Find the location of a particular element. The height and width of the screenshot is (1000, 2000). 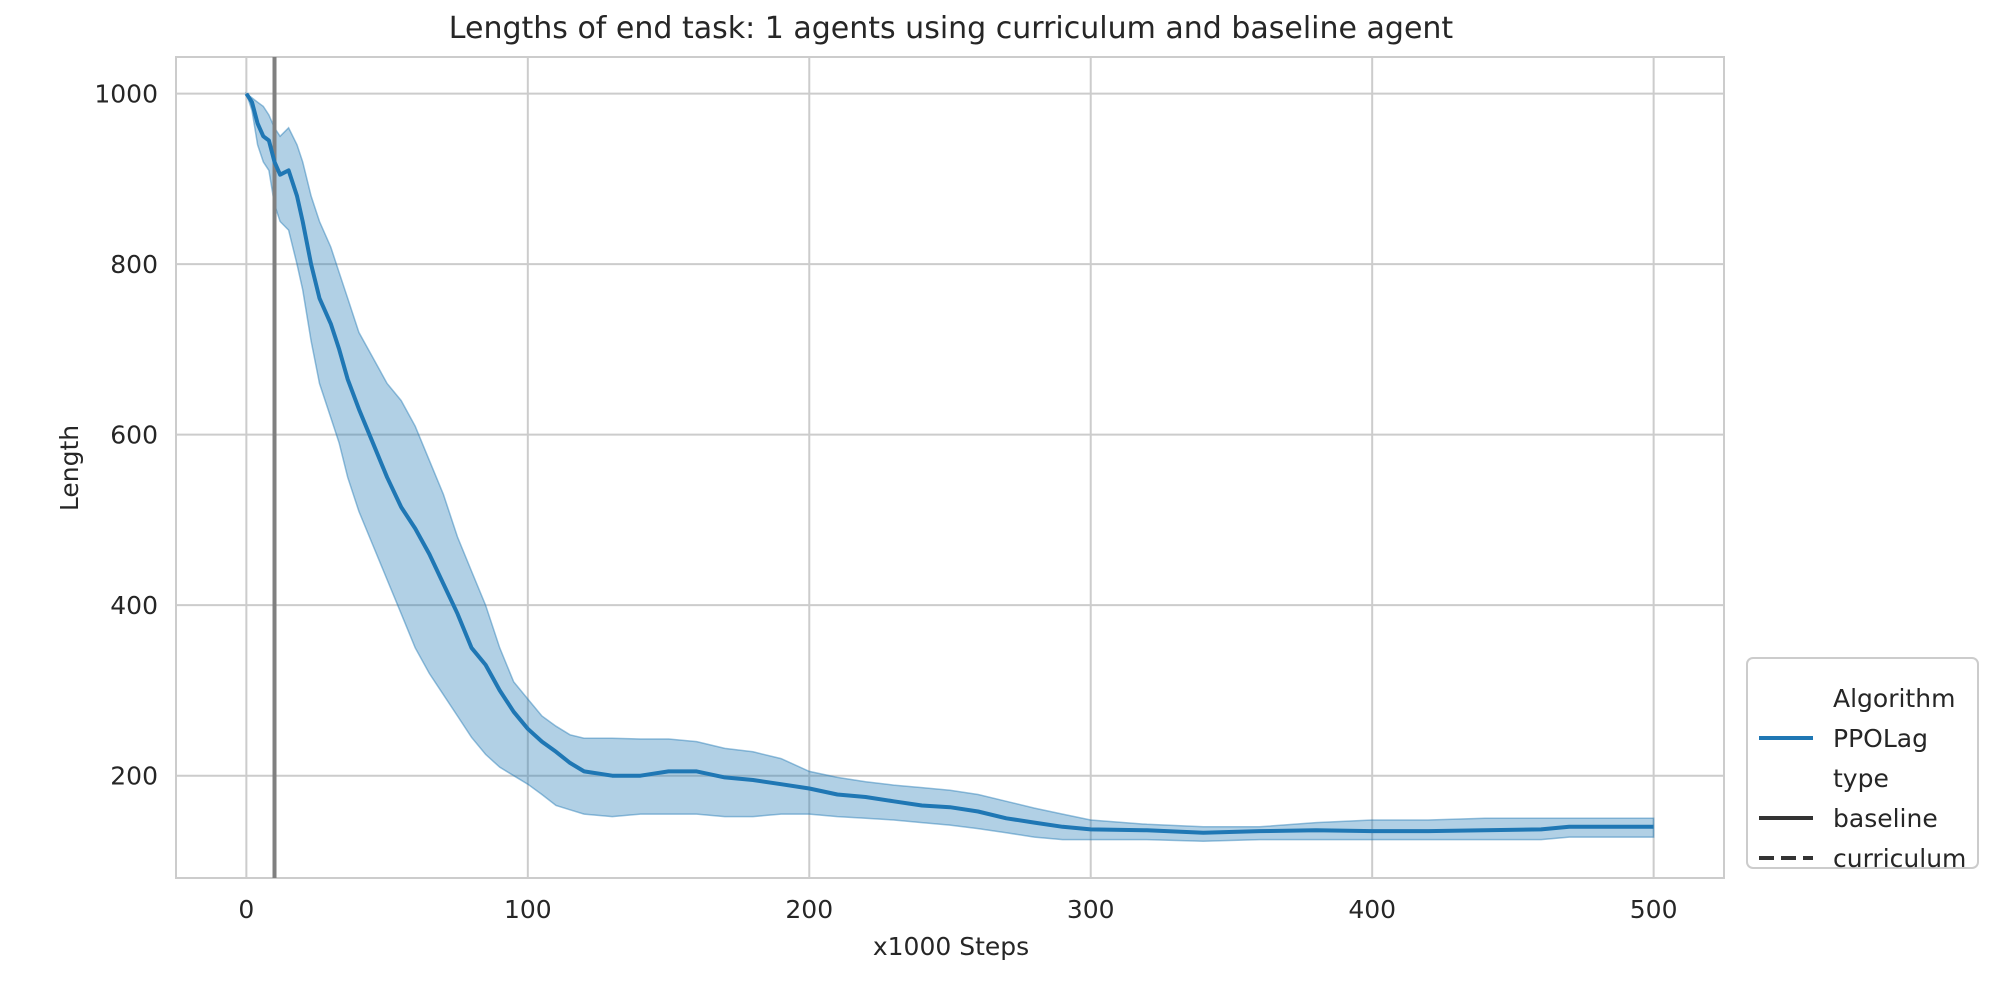

x-tick-label: 500 is located at coordinates (1654, 909).